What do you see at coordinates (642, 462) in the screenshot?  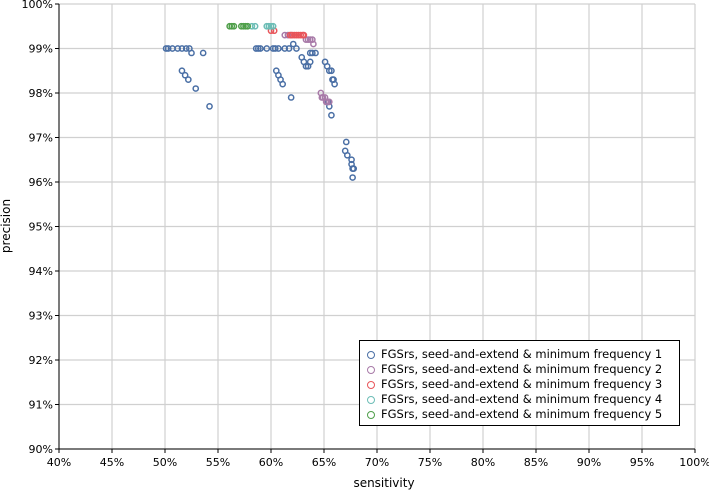 I see `x-tick-label: 95%` at bounding box center [642, 462].